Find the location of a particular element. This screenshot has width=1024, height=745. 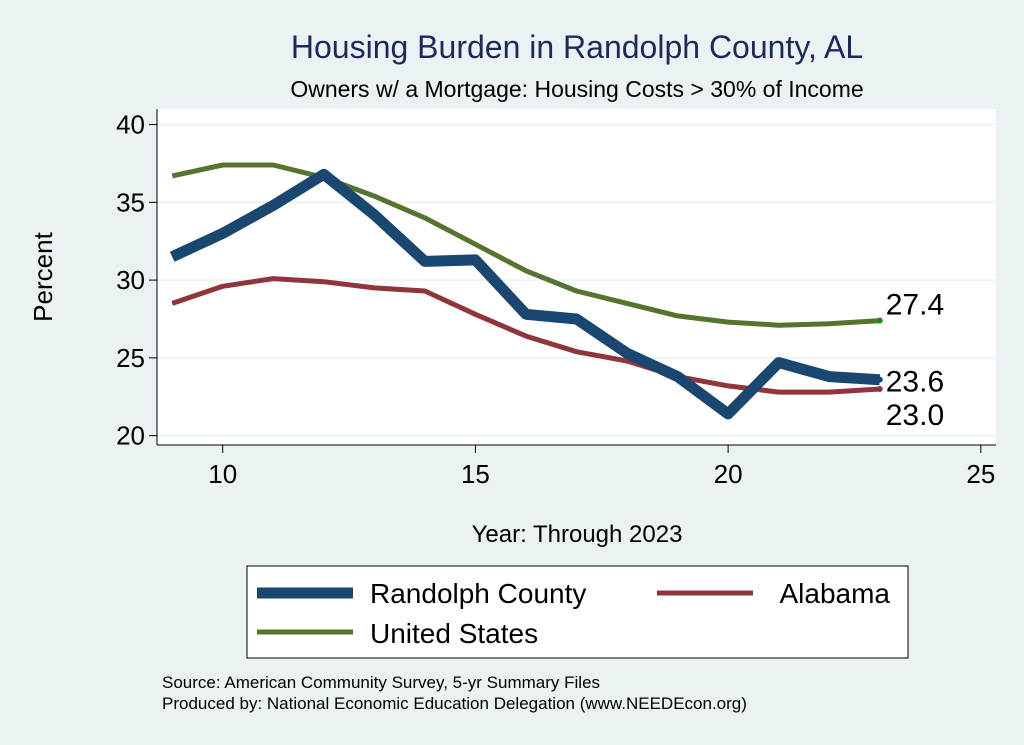

y-tick-label-30: 30 is located at coordinates (130, 280).